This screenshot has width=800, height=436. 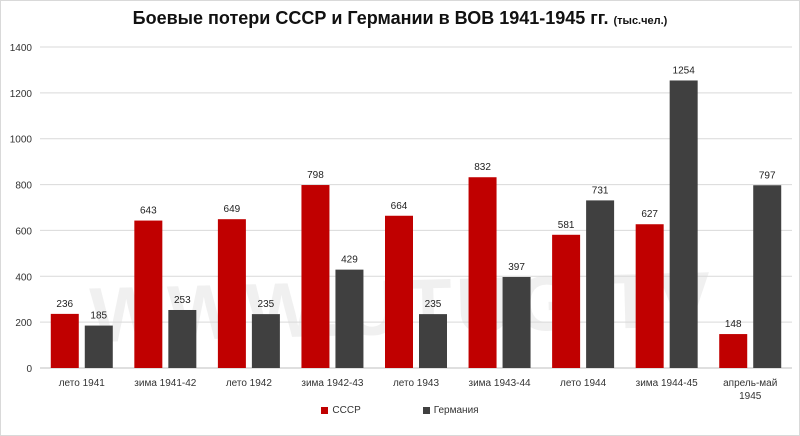 What do you see at coordinates (315, 175) in the screenshot?
I see `data-label: 798` at bounding box center [315, 175].